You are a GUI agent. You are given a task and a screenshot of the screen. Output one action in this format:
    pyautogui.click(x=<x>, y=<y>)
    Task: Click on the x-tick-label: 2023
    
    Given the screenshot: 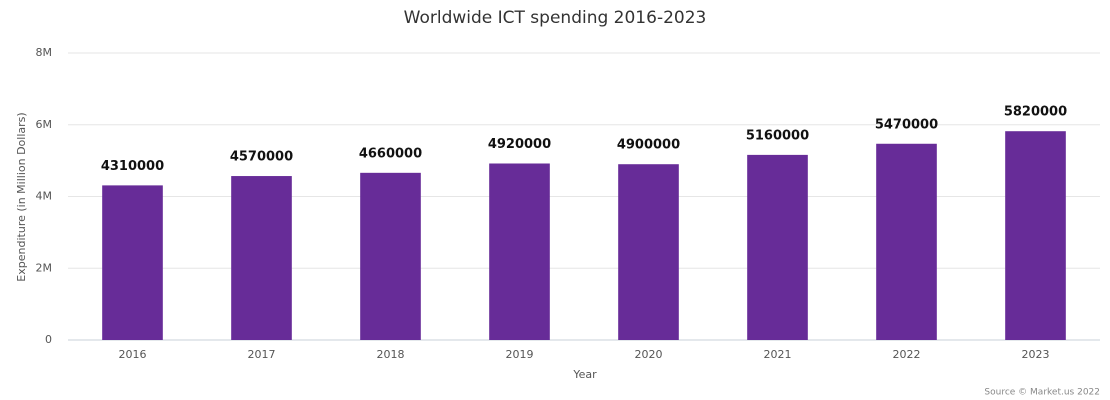 What is the action you would take?
    pyautogui.click(x=1036, y=354)
    